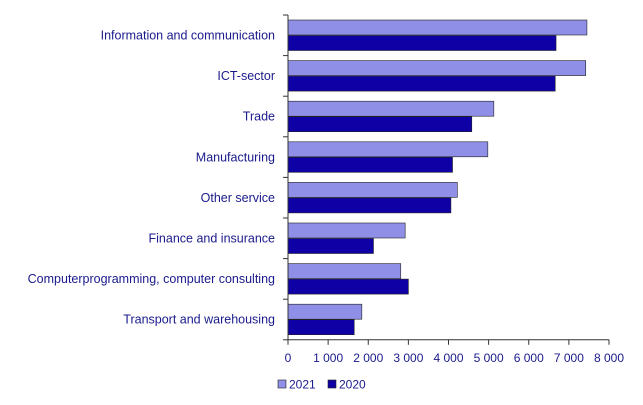 The width and height of the screenshot is (643, 405). I want to click on category-label: Other service, so click(238, 198).